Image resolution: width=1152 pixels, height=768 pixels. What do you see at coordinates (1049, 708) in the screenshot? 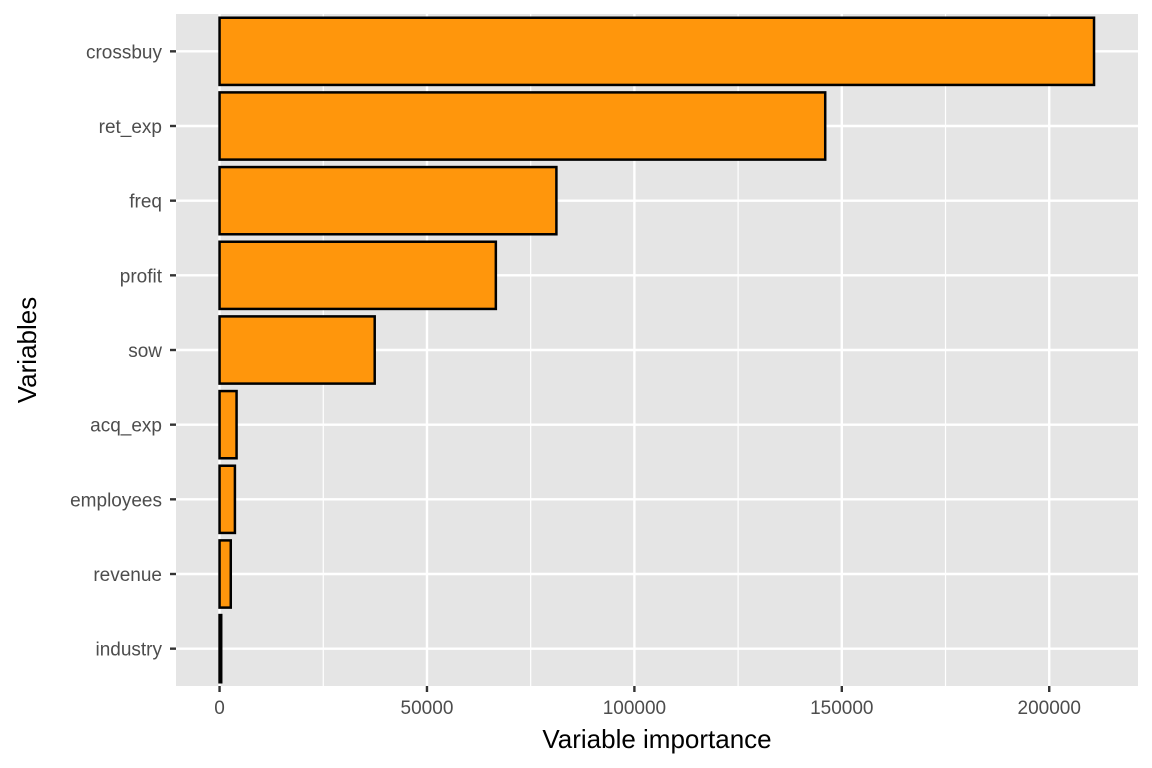
I see `x-tick-label: 200000` at bounding box center [1049, 708].